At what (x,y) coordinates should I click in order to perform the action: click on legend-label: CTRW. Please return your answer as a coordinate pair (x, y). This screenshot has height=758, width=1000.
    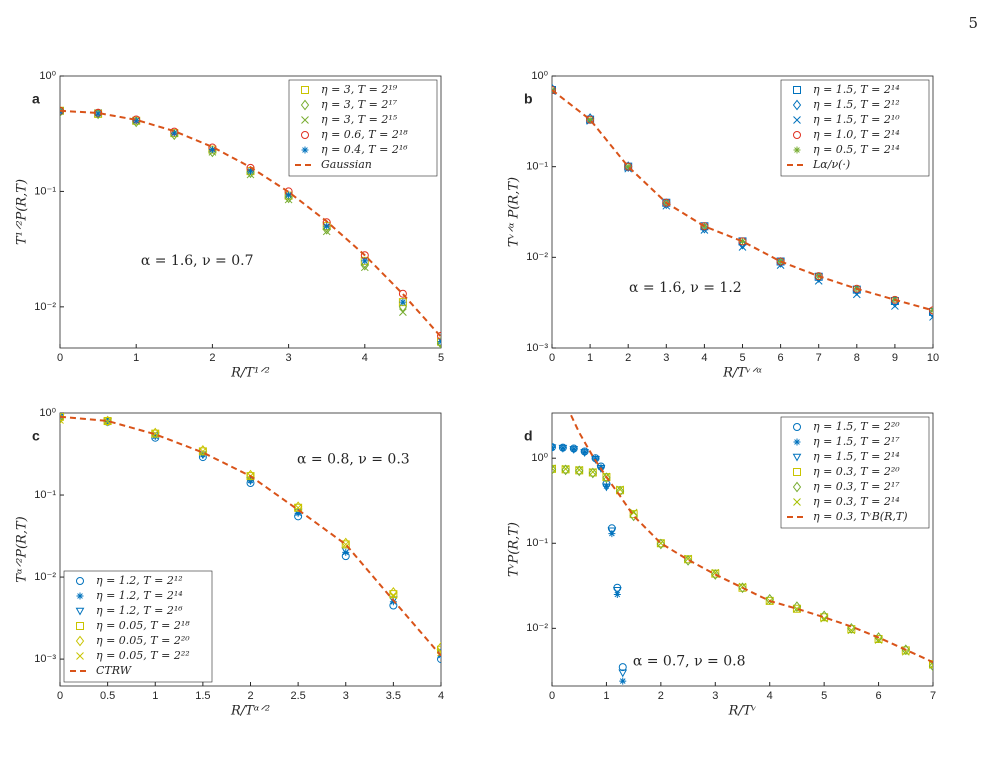
    Looking at the image, I should click on (114, 670).